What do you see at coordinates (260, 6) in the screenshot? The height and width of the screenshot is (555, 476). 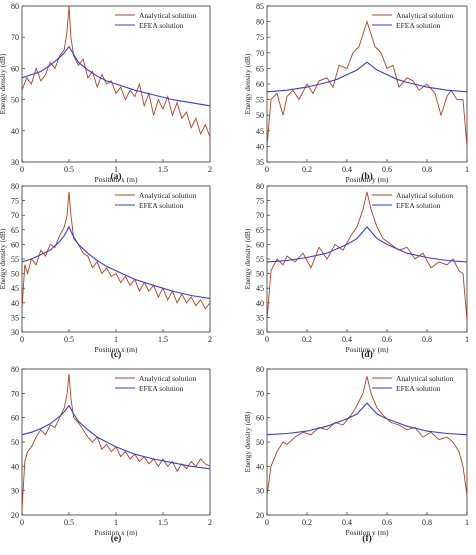 I see `y-tick-label: 85` at bounding box center [260, 6].